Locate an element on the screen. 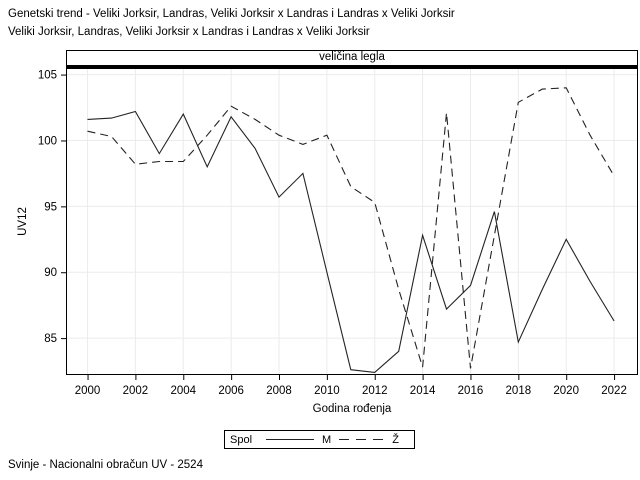 The height and width of the screenshot is (480, 640). x-tick-label: 2014 is located at coordinates (423, 391).